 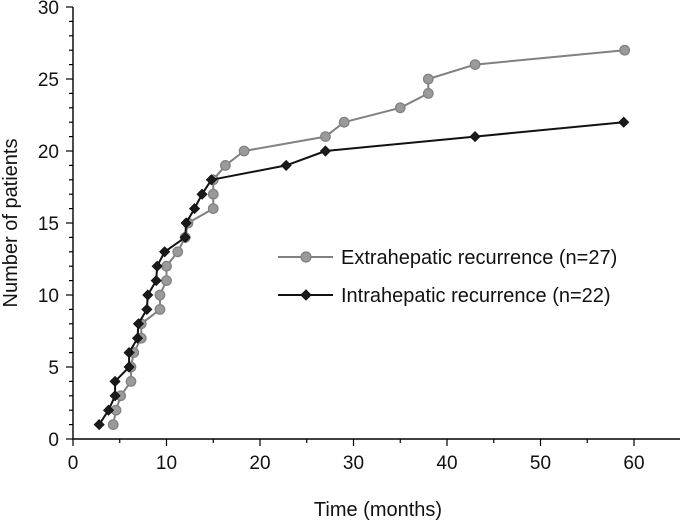 What do you see at coordinates (306, 295) in the screenshot?
I see `legend-marker-intrahepatic` at bounding box center [306, 295].